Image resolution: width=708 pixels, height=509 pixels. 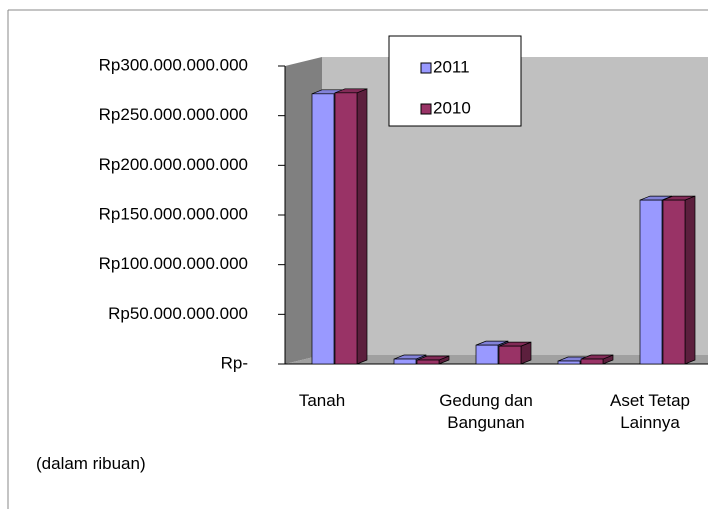 I want to click on legend-label: 2010, so click(x=452, y=107).